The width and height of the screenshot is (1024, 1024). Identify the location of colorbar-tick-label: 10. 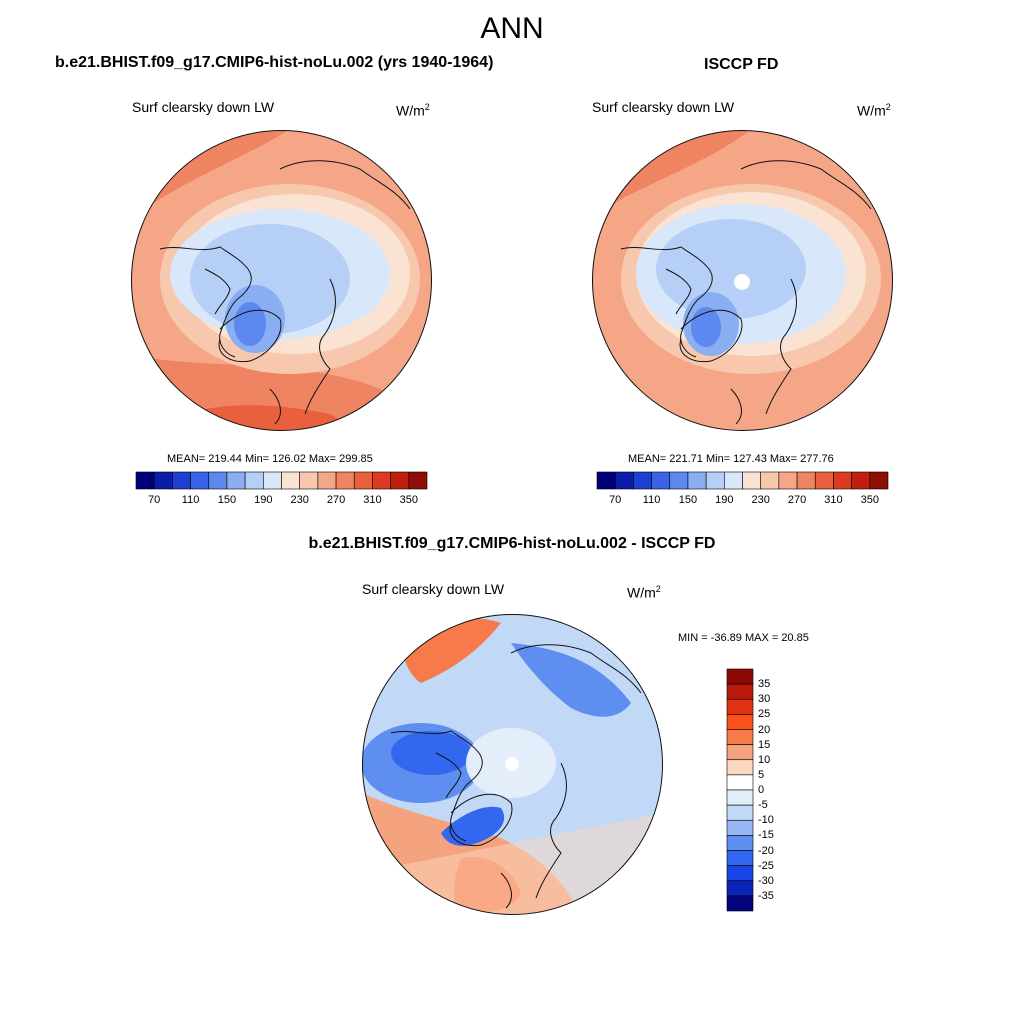
(764, 759).